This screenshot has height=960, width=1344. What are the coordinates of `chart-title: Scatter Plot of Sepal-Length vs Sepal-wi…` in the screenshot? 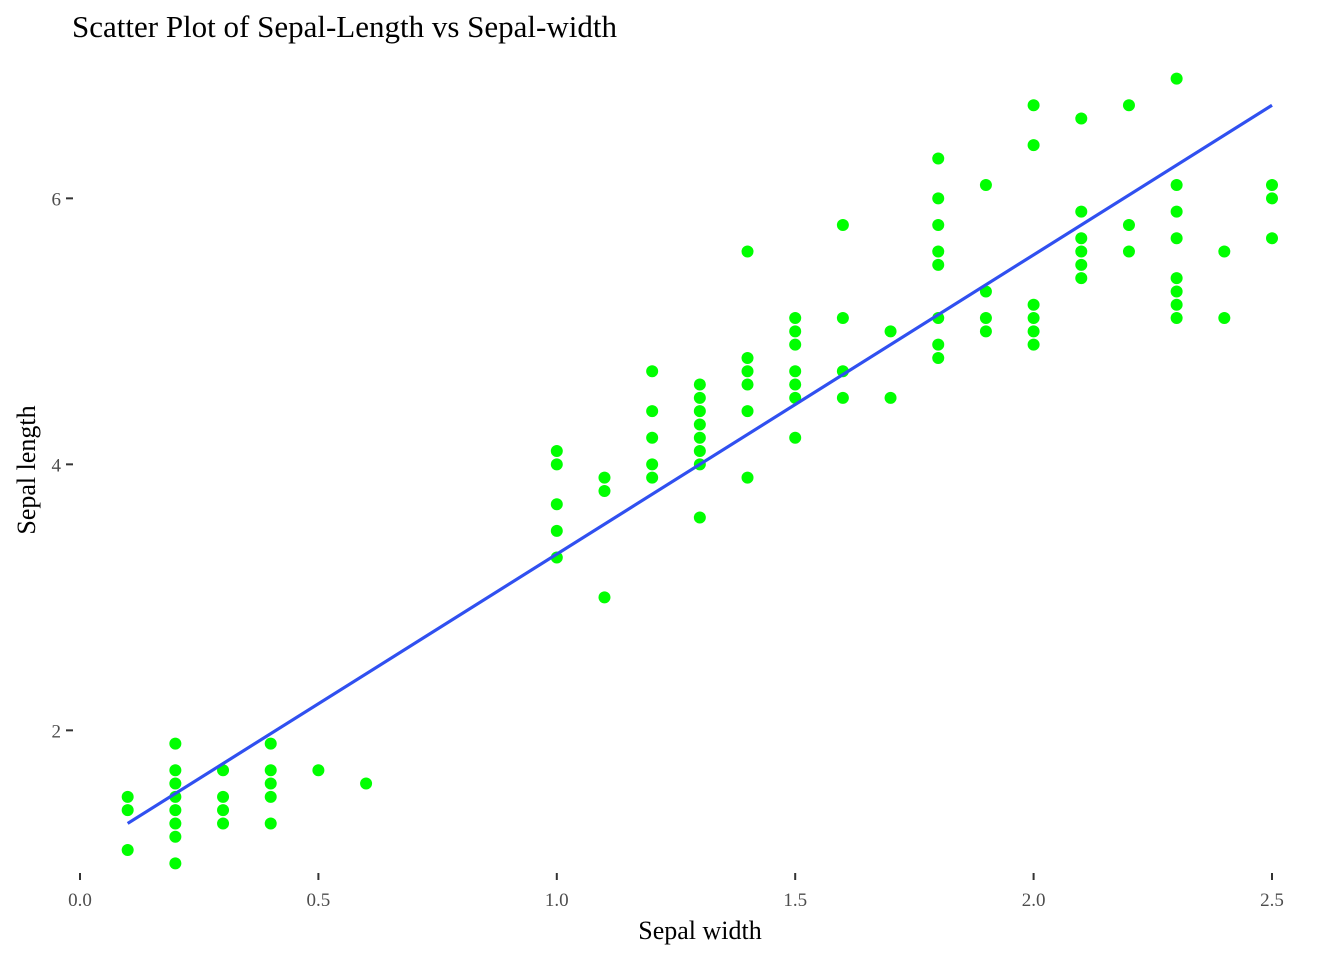 It's located at (344, 26).